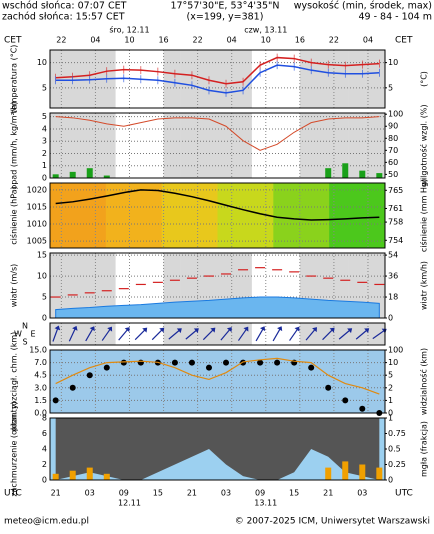 Image resolution: width=434 pixels, height=534 pixels. I want to click on y-tick-label: 10, so click(42, 276).